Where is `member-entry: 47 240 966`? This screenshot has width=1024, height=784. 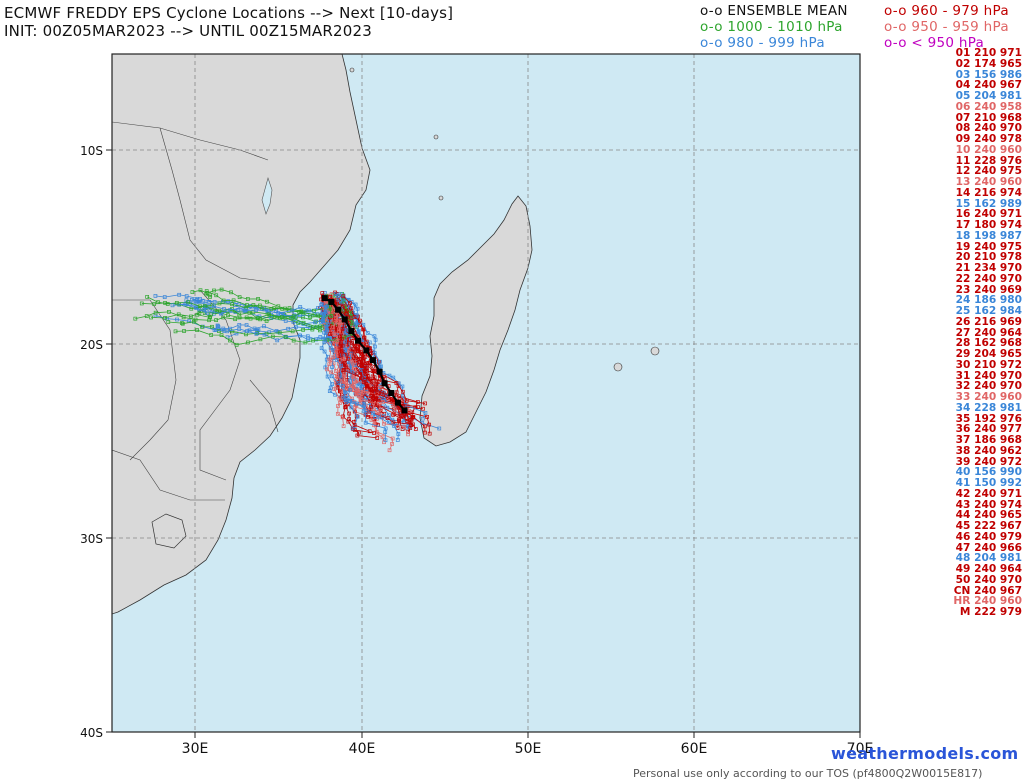
member-entry: 47 240 966 is located at coordinates (988, 547).